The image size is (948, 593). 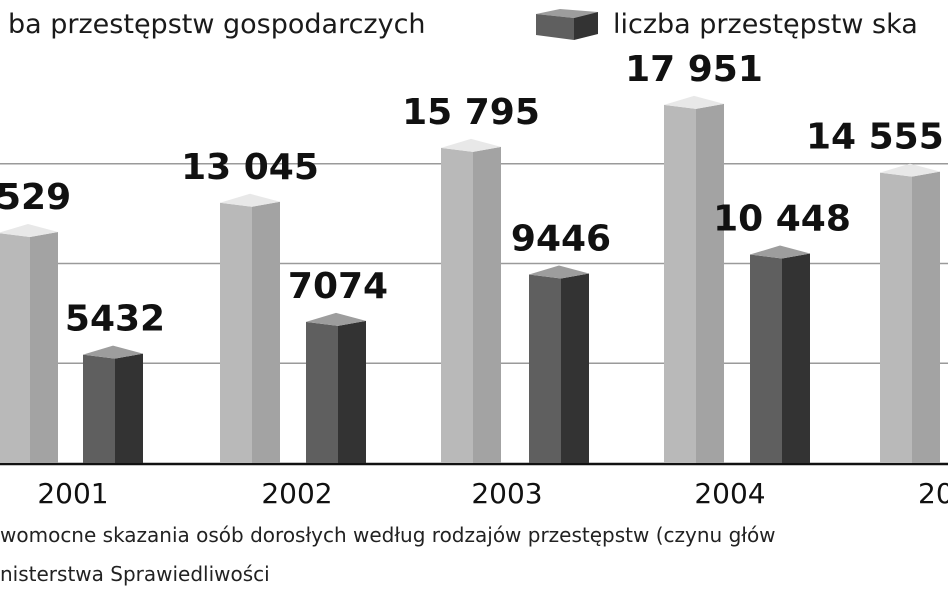 What do you see at coordinates (250, 328) in the screenshot?
I see `bar-series-1-2002` at bounding box center [250, 328].